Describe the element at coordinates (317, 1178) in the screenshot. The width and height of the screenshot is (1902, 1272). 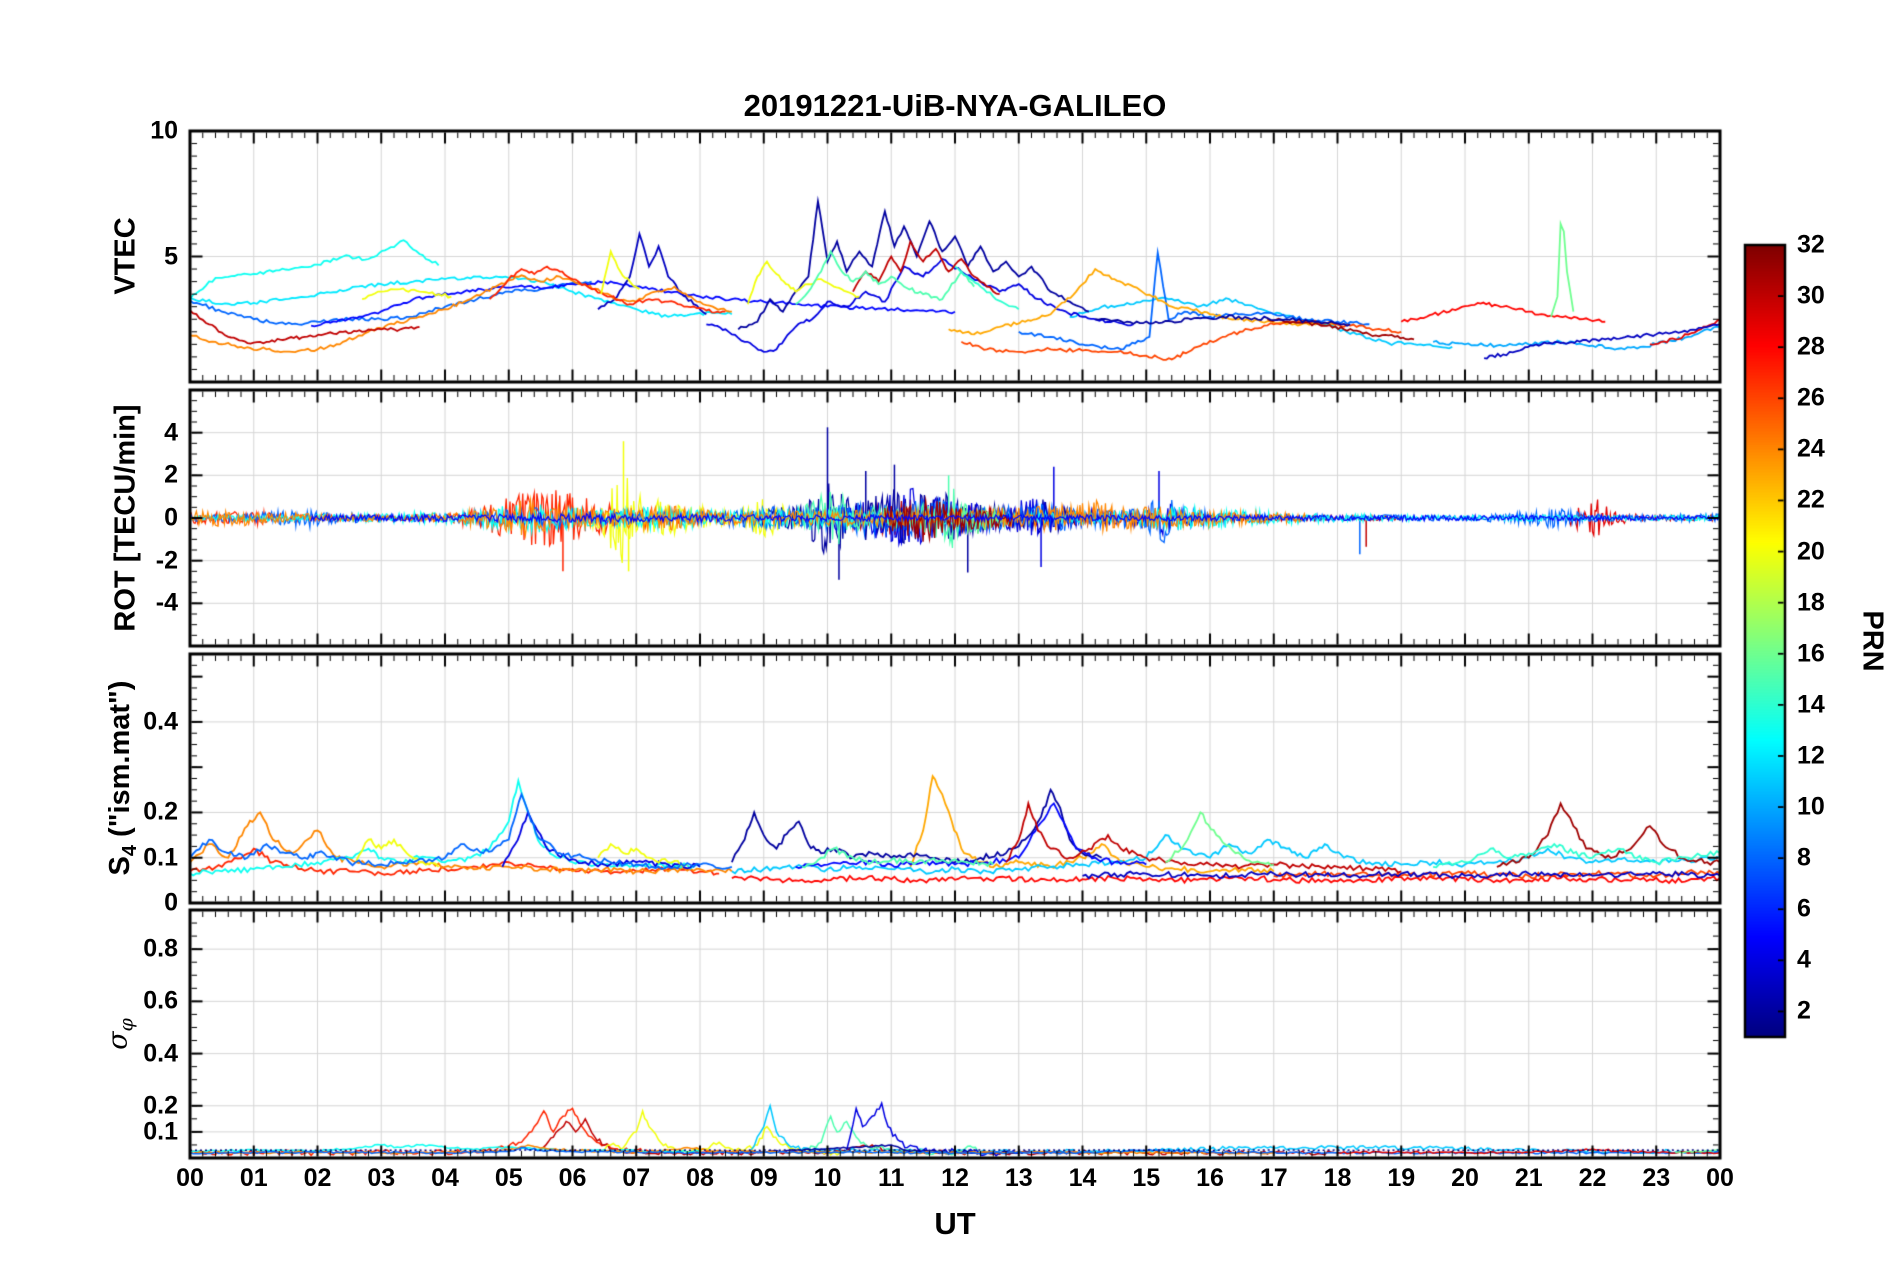
I see `x-tick-label: 02` at that location.